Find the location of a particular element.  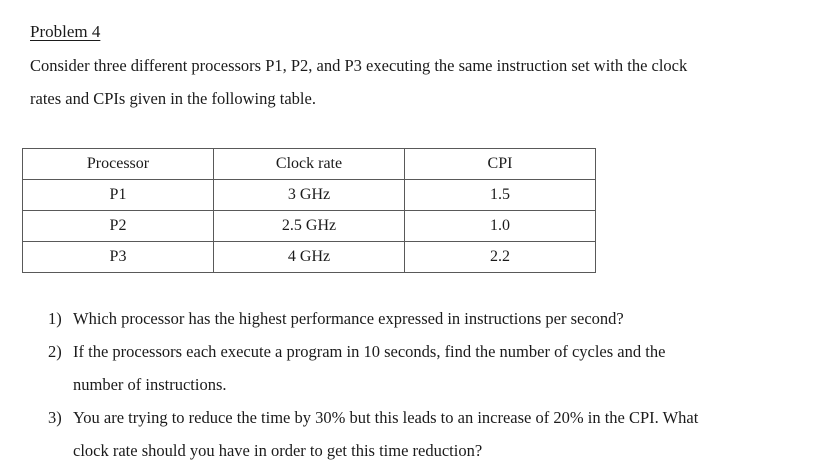

cell-cpi: 2.2 is located at coordinates (500, 257).